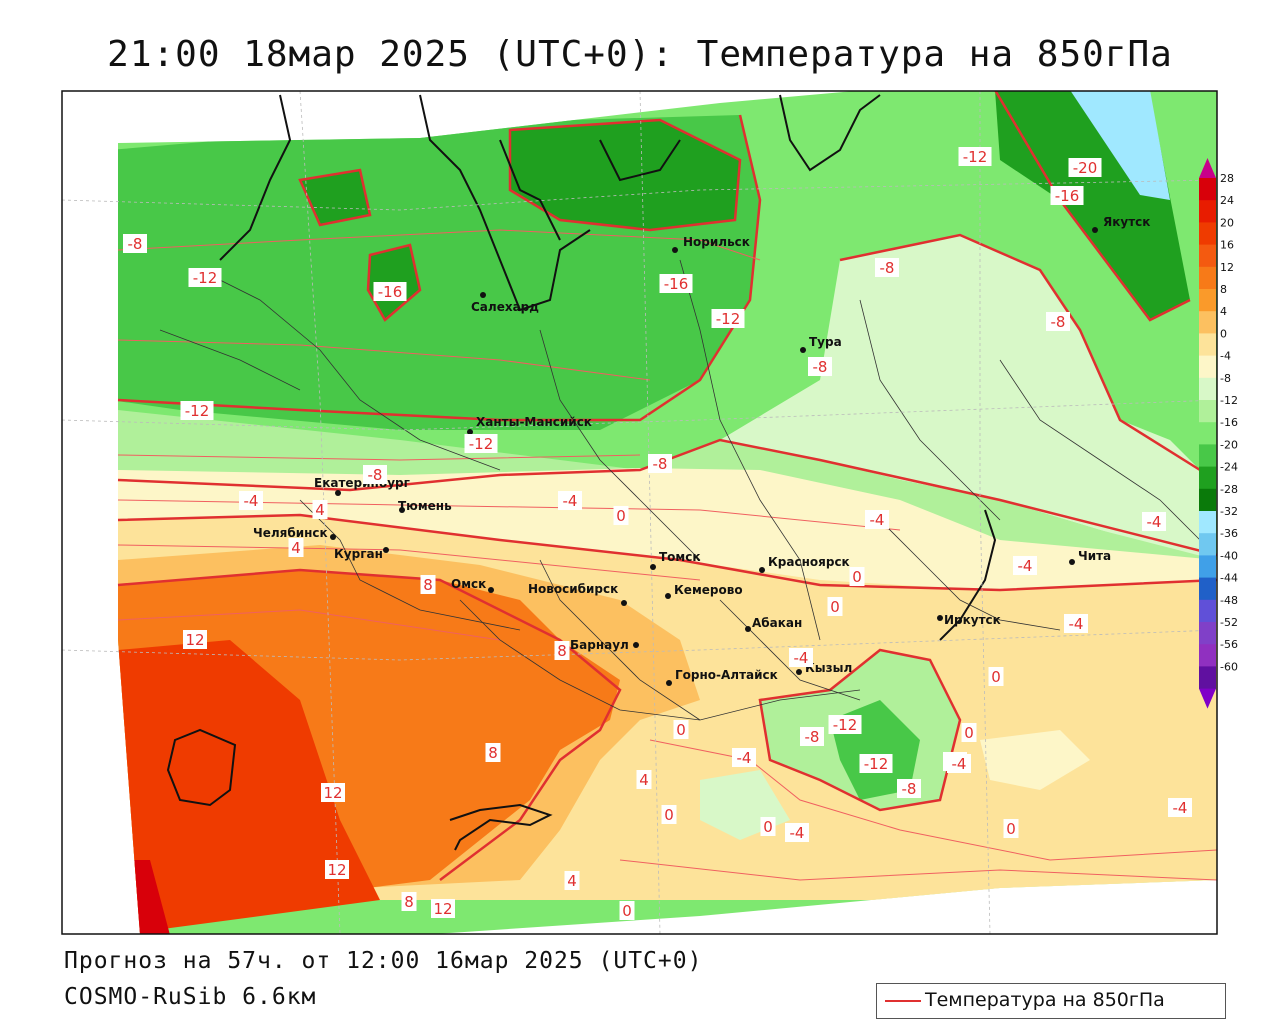  I want to click on isotherm-label: -8, so click(820, 366).